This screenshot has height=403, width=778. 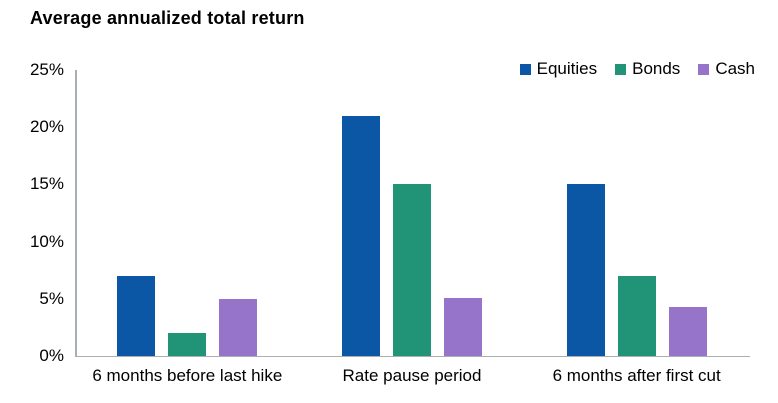 What do you see at coordinates (187, 344) in the screenshot?
I see `bar-bonds-group1` at bounding box center [187, 344].